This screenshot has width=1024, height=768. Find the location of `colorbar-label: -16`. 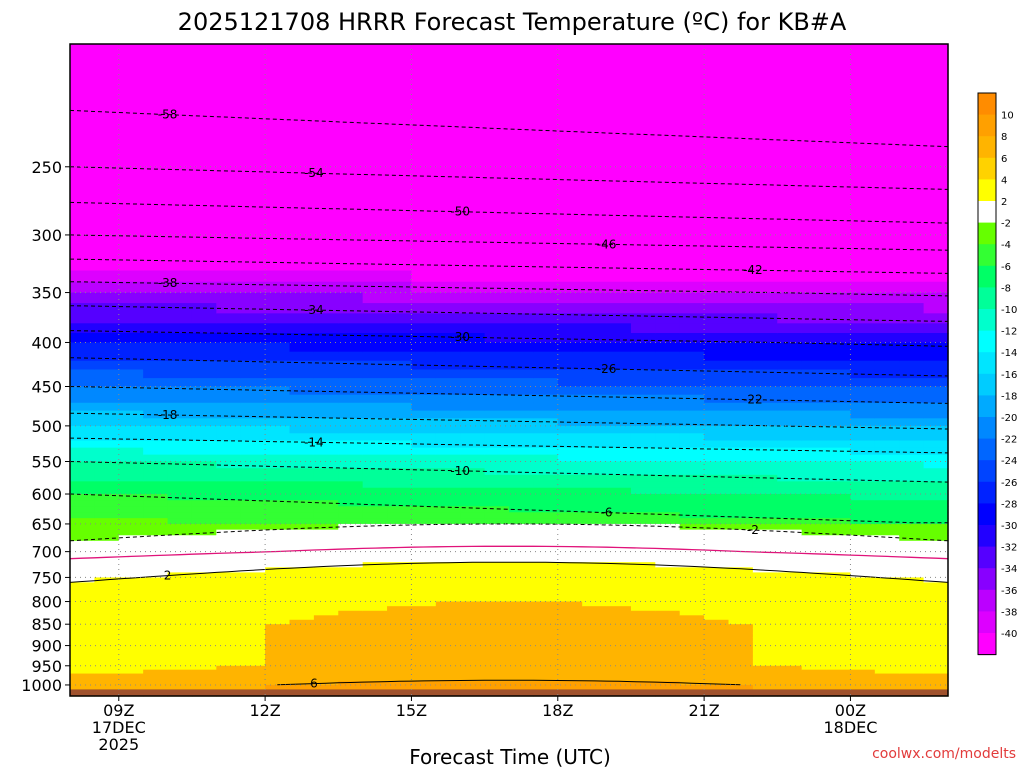

colorbar-label: -16 is located at coordinates (1009, 375).